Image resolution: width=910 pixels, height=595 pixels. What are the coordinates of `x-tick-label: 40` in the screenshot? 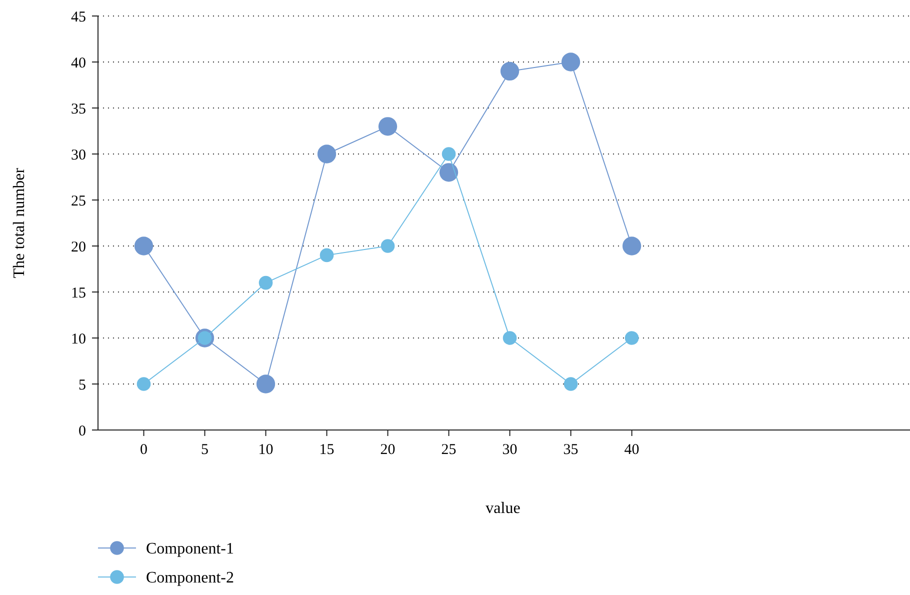 It's located at (632, 450).